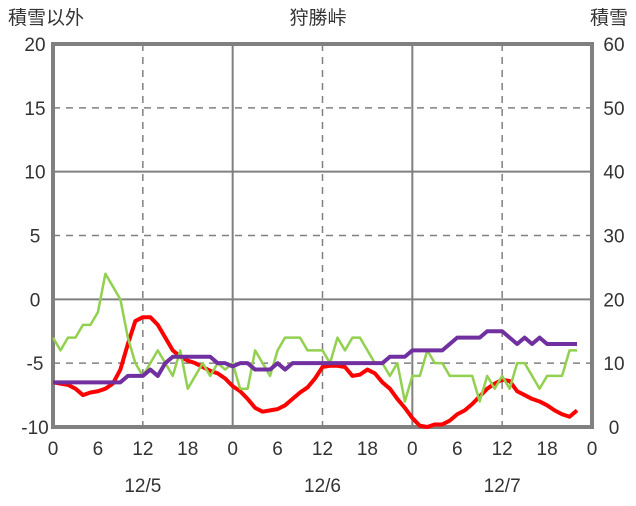  Describe the element at coordinates (502, 486) in the screenshot. I see `date-label: 12/7` at that location.